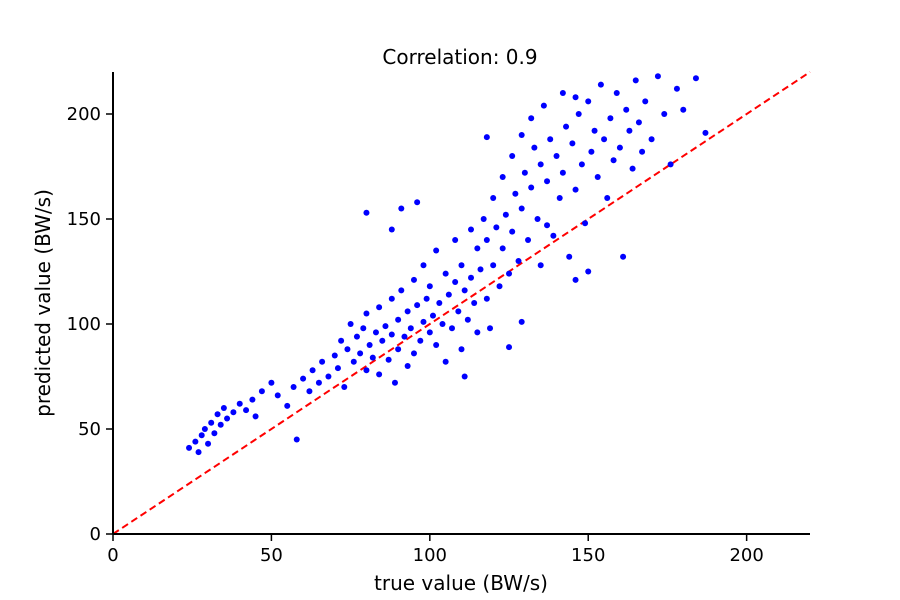  I want to click on chart-title: Correlation: 0.9, so click(459, 57).